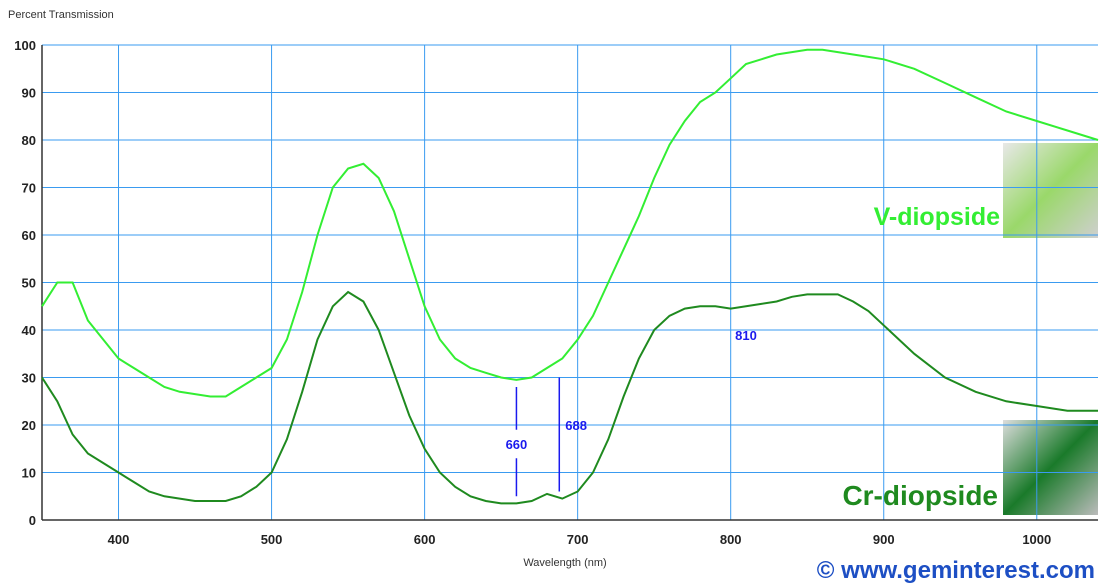  What do you see at coordinates (29, 425) in the screenshot?
I see `y-tick-label: 20` at bounding box center [29, 425].